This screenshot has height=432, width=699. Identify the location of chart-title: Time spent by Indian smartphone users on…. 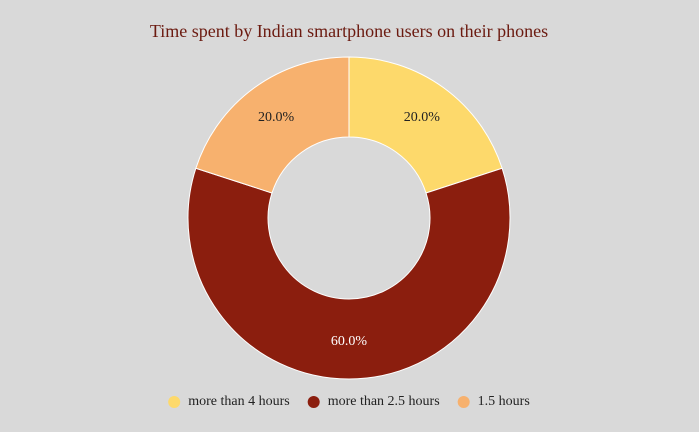
(349, 31).